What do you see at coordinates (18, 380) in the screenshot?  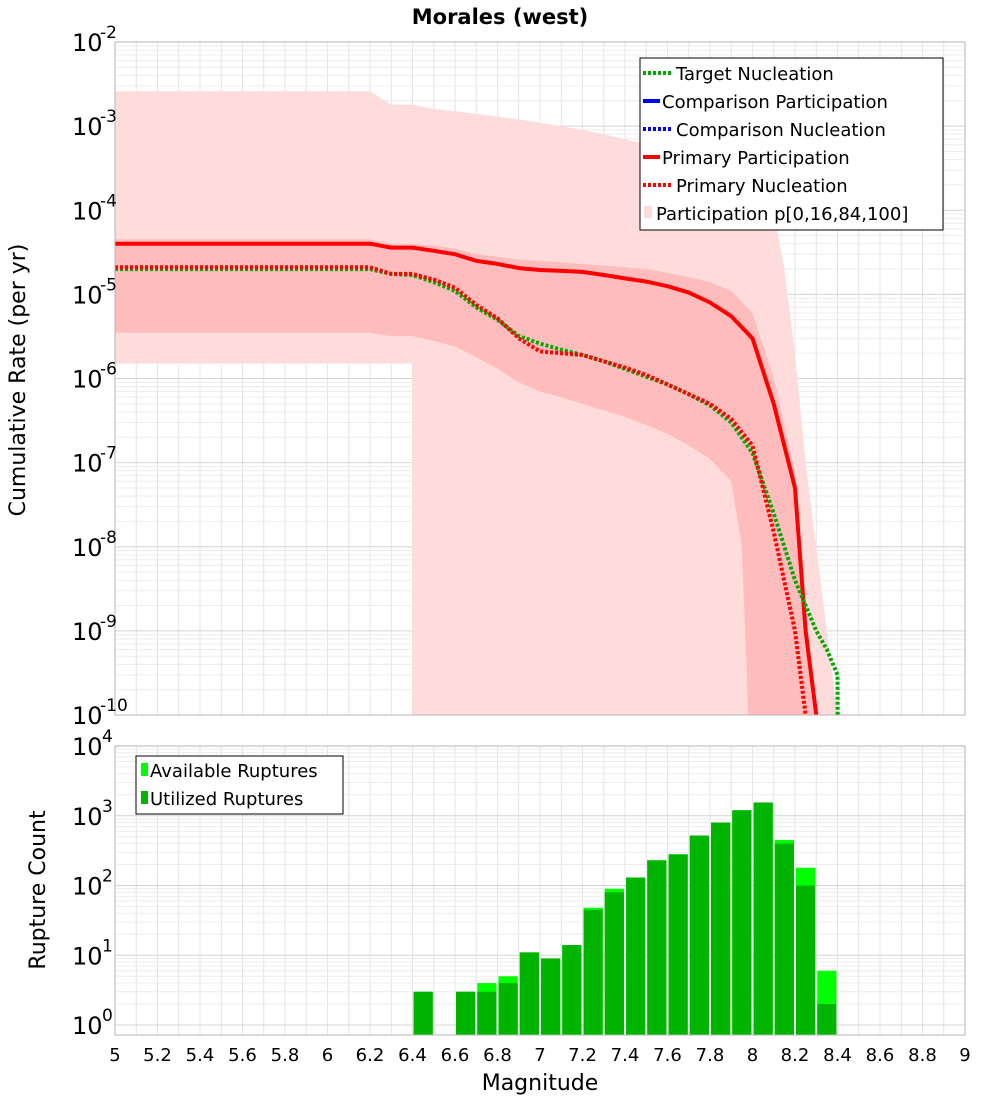 I see `top-y-axis-label: Cumulative Rate (per yr)` at bounding box center [18, 380].